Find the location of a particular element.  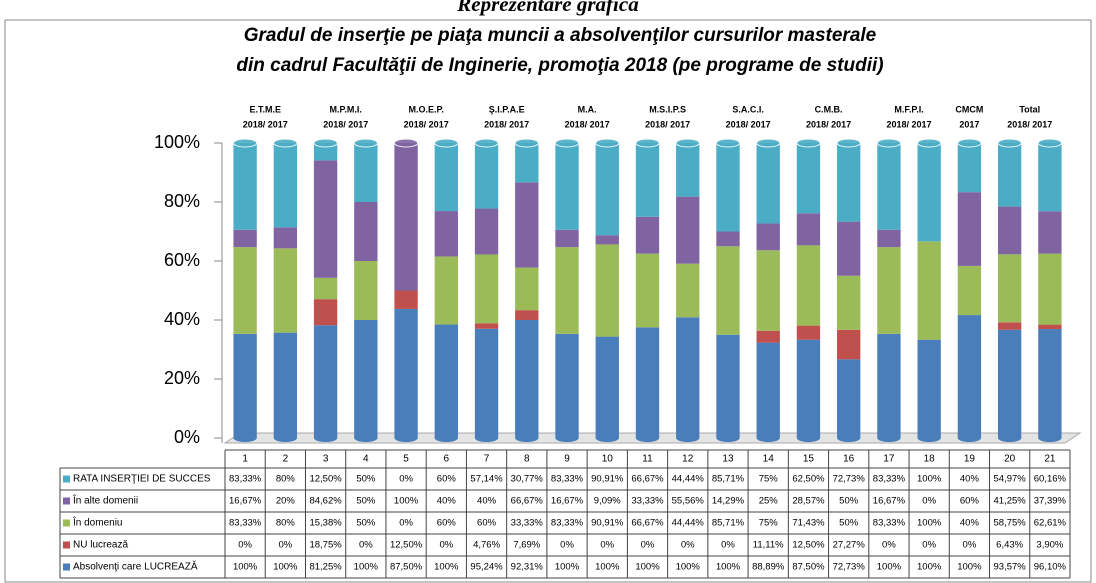

group-sublabel: 2017 is located at coordinates (969, 124).